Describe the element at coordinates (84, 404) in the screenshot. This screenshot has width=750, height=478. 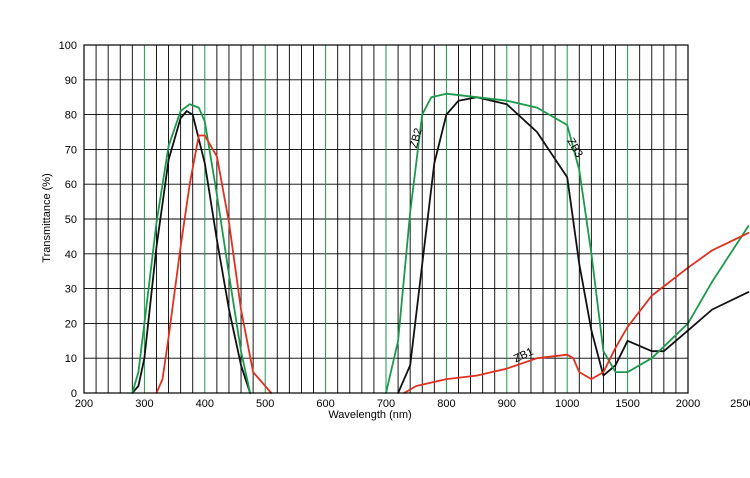
I see `x-tick-label: 200` at that location.